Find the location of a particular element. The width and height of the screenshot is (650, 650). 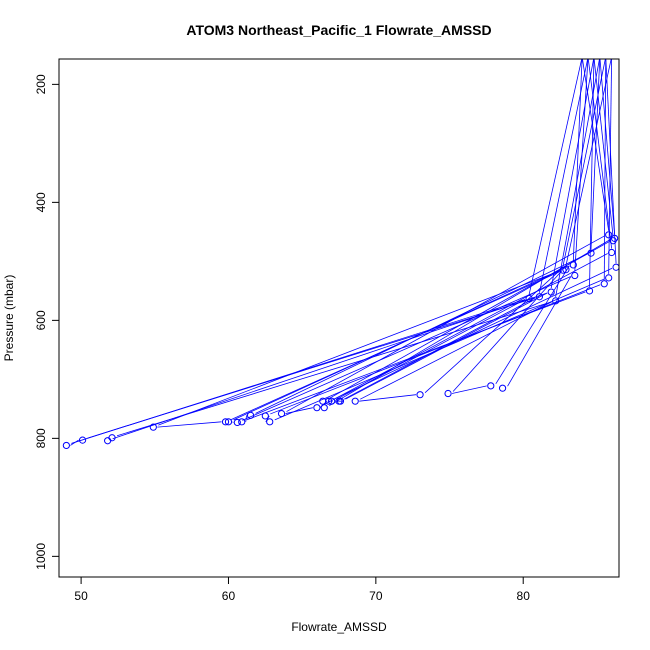

y-axis-label: Pressure (mbar) is located at coordinates (9, 318).